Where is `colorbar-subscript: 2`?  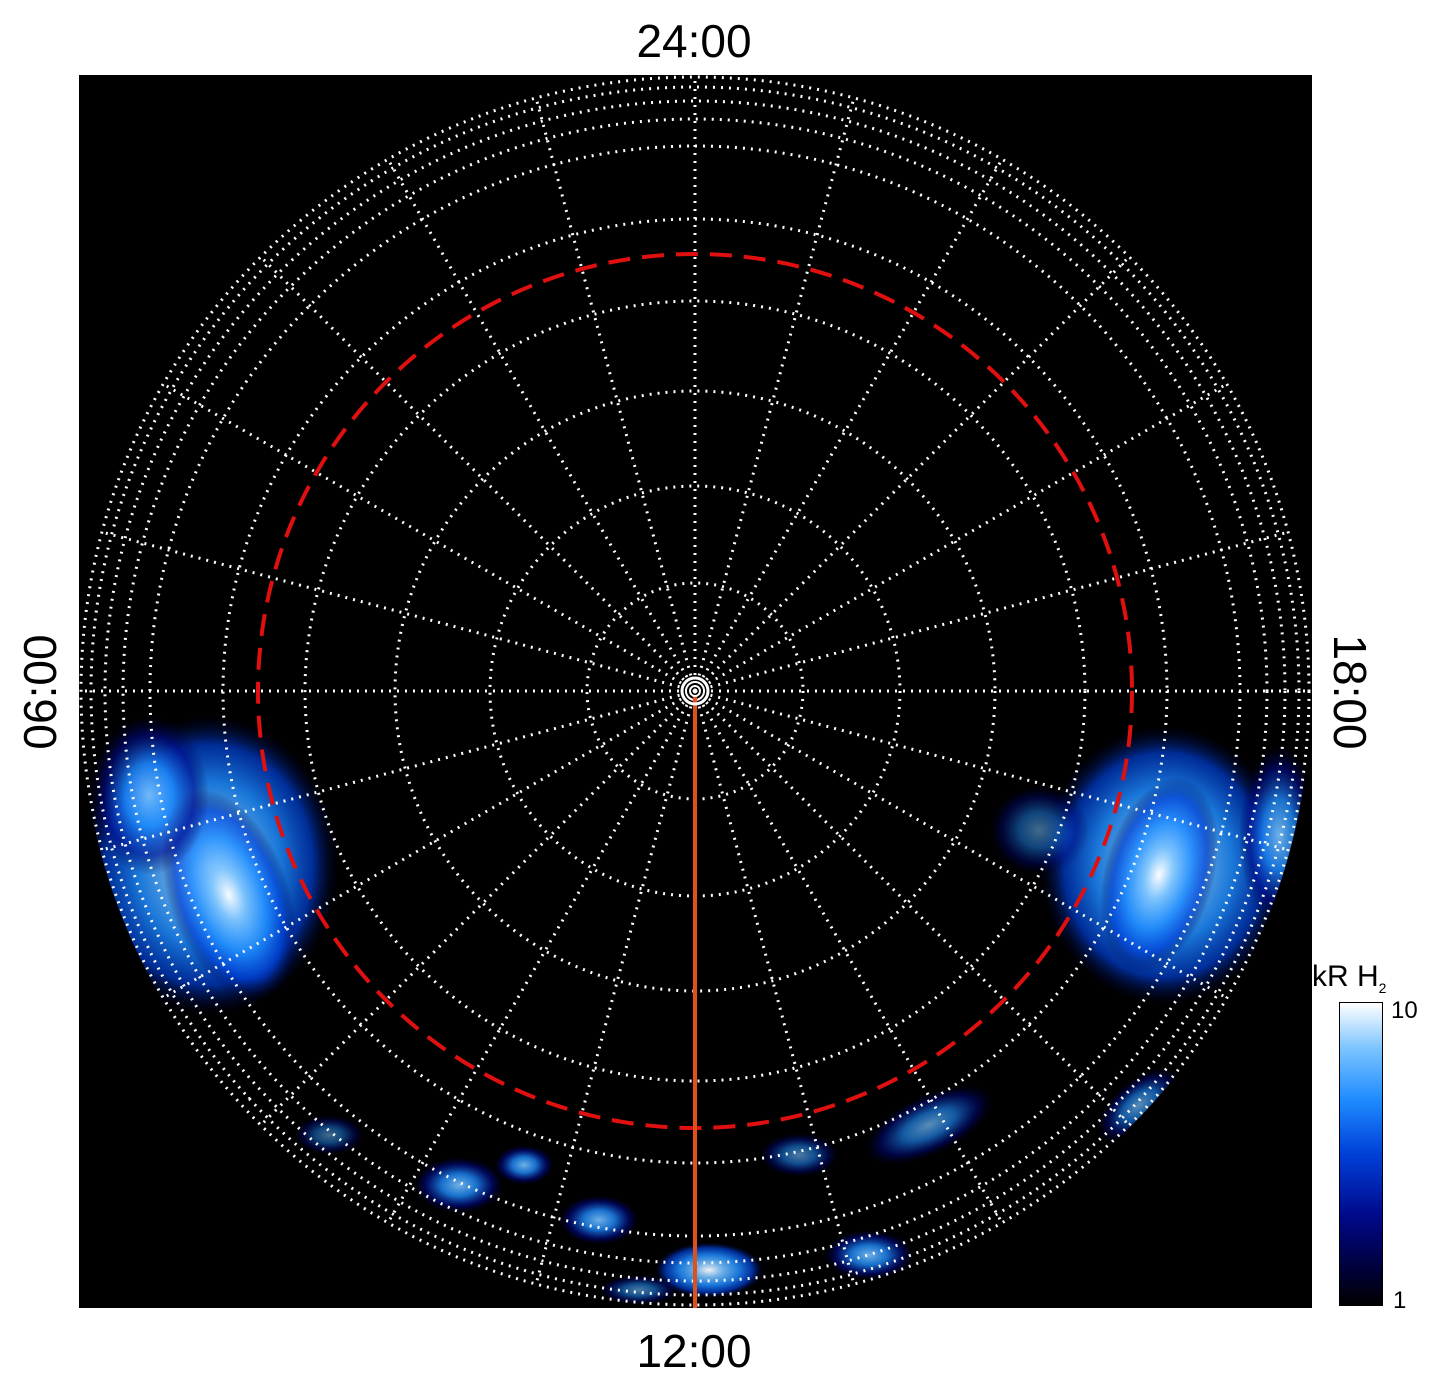 colorbar-subscript: 2 is located at coordinates (1382, 988).